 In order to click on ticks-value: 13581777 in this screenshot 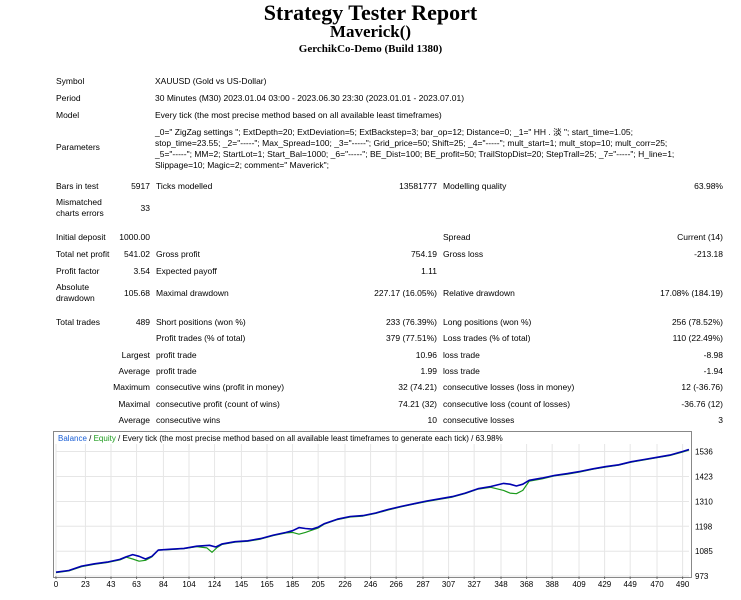, I will do `click(418, 186)`.